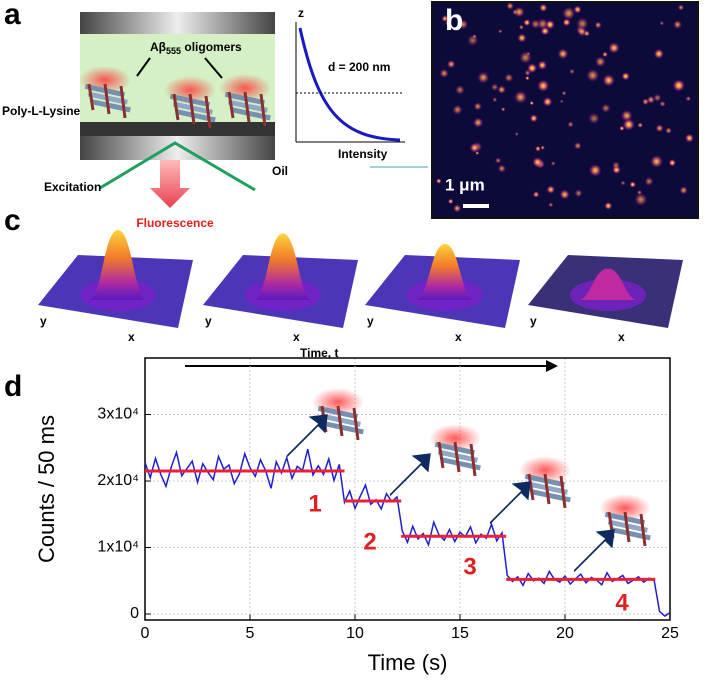  Describe the element at coordinates (41, 111) in the screenshot. I see `label: Poly-L-Lysine` at that location.